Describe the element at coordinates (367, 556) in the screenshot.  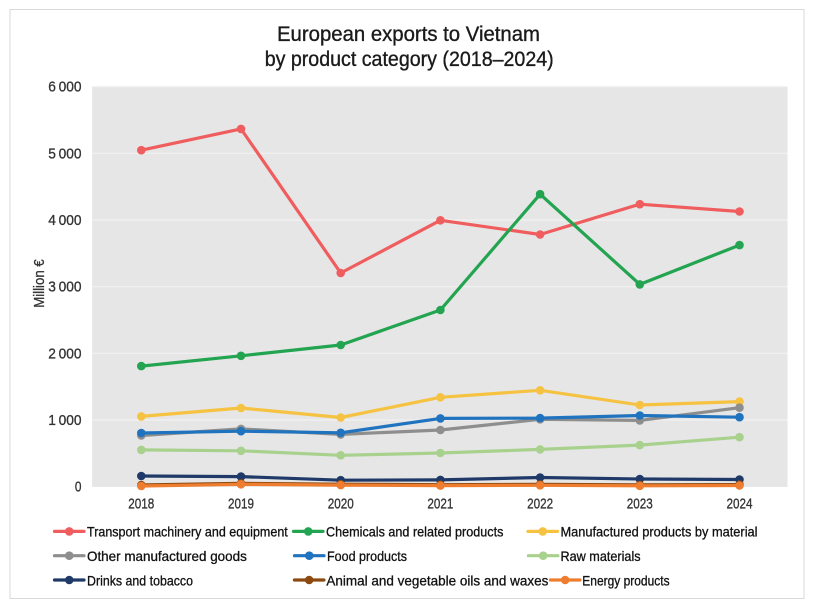
I see `svg-text: Food products` at that location.